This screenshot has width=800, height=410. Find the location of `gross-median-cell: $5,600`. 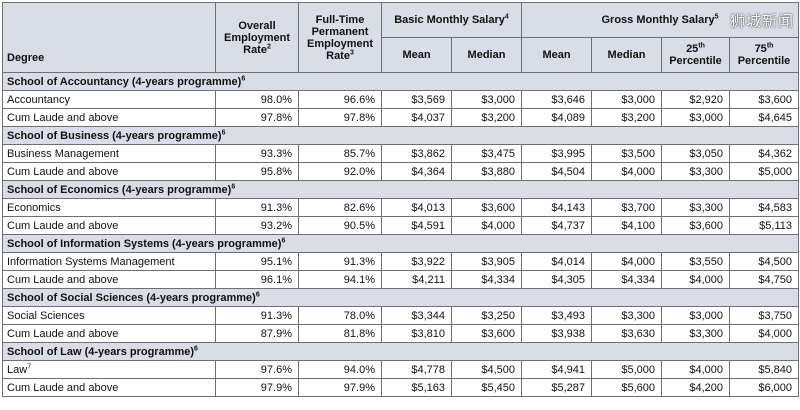

gross-median-cell: $5,600 is located at coordinates (626, 387).